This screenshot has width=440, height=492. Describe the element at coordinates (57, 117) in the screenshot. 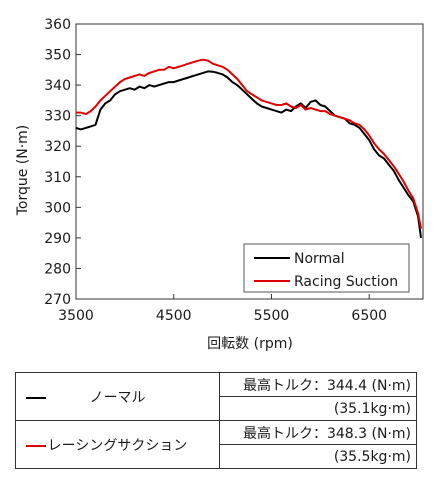

I see `y-tick-label: 330` at that location.